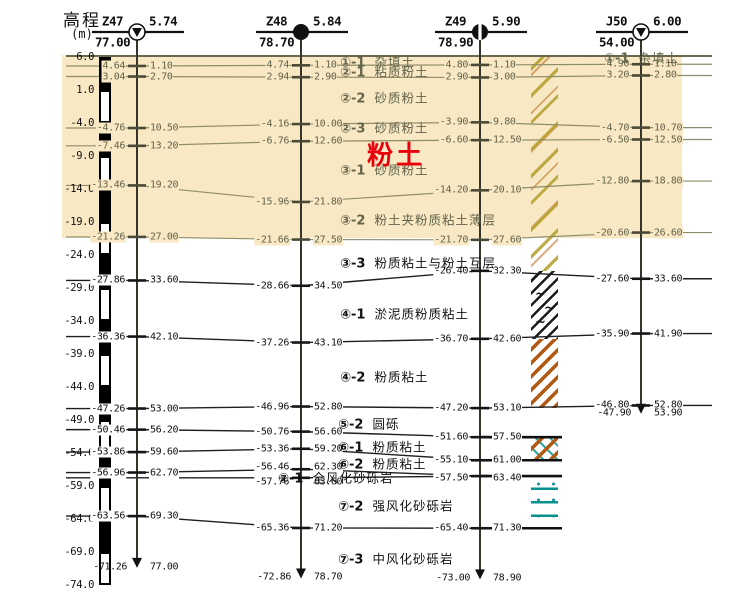 The width and height of the screenshot is (729, 612). I want to click on stratum-code: ③-1, so click(353, 171).